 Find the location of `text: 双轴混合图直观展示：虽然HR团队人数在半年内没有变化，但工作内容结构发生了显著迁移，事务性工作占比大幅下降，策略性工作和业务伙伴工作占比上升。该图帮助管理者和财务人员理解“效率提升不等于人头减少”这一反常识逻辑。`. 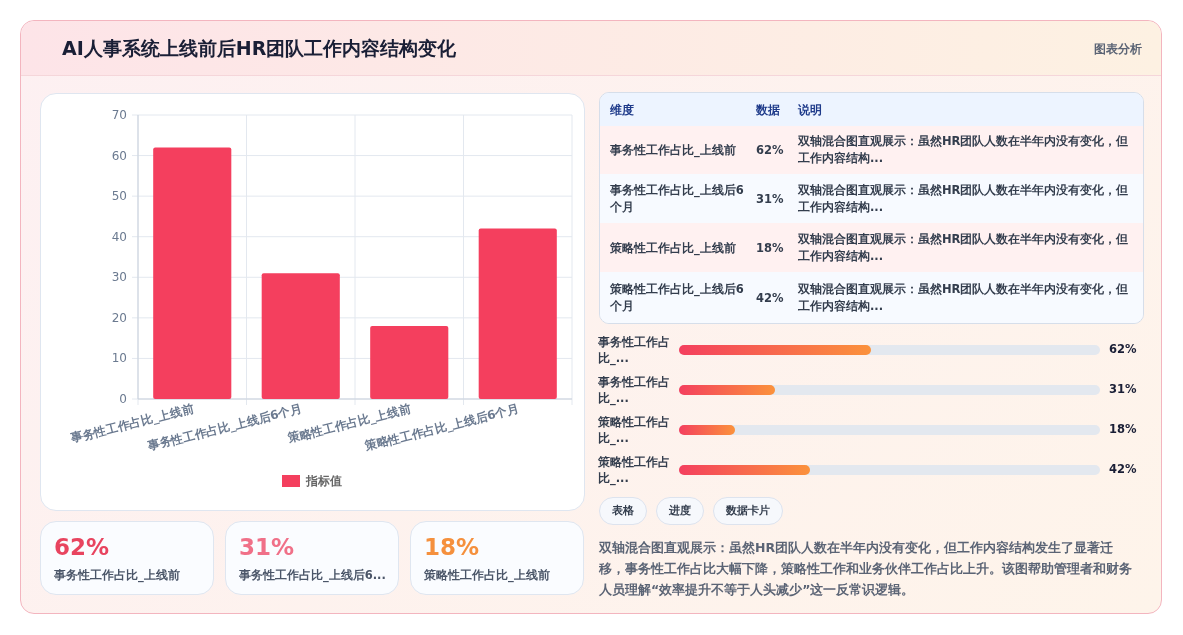

text: 双轴混合图直观展示：虽然HR团队人数在半年内没有变化，但工作内容结构发生了显著迁移，事务性工作占比大幅下降，策略性工作和业务伙伴工作占比上升。该图帮助管理者和财务人员理解“效率提升不等于人头减少”这一反常识逻辑。 is located at coordinates (866, 569).